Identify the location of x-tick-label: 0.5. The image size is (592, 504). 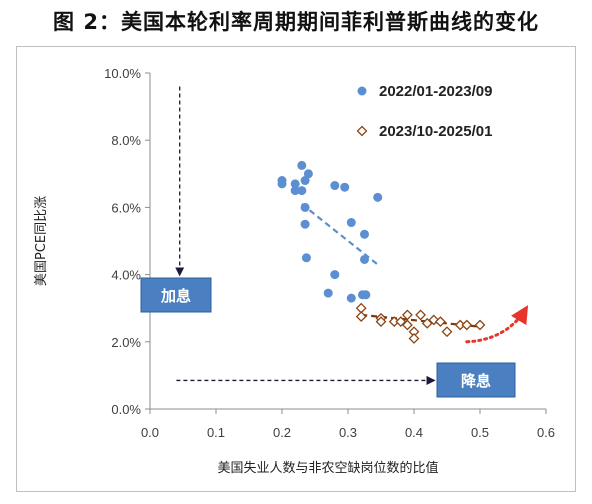
(480, 432).